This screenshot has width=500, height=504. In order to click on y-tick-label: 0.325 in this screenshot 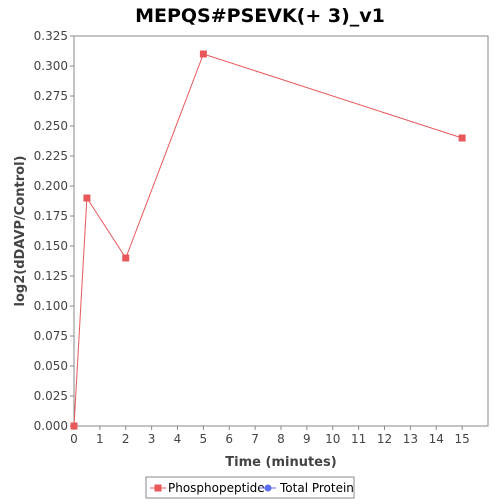, I will do `click(51, 36)`.